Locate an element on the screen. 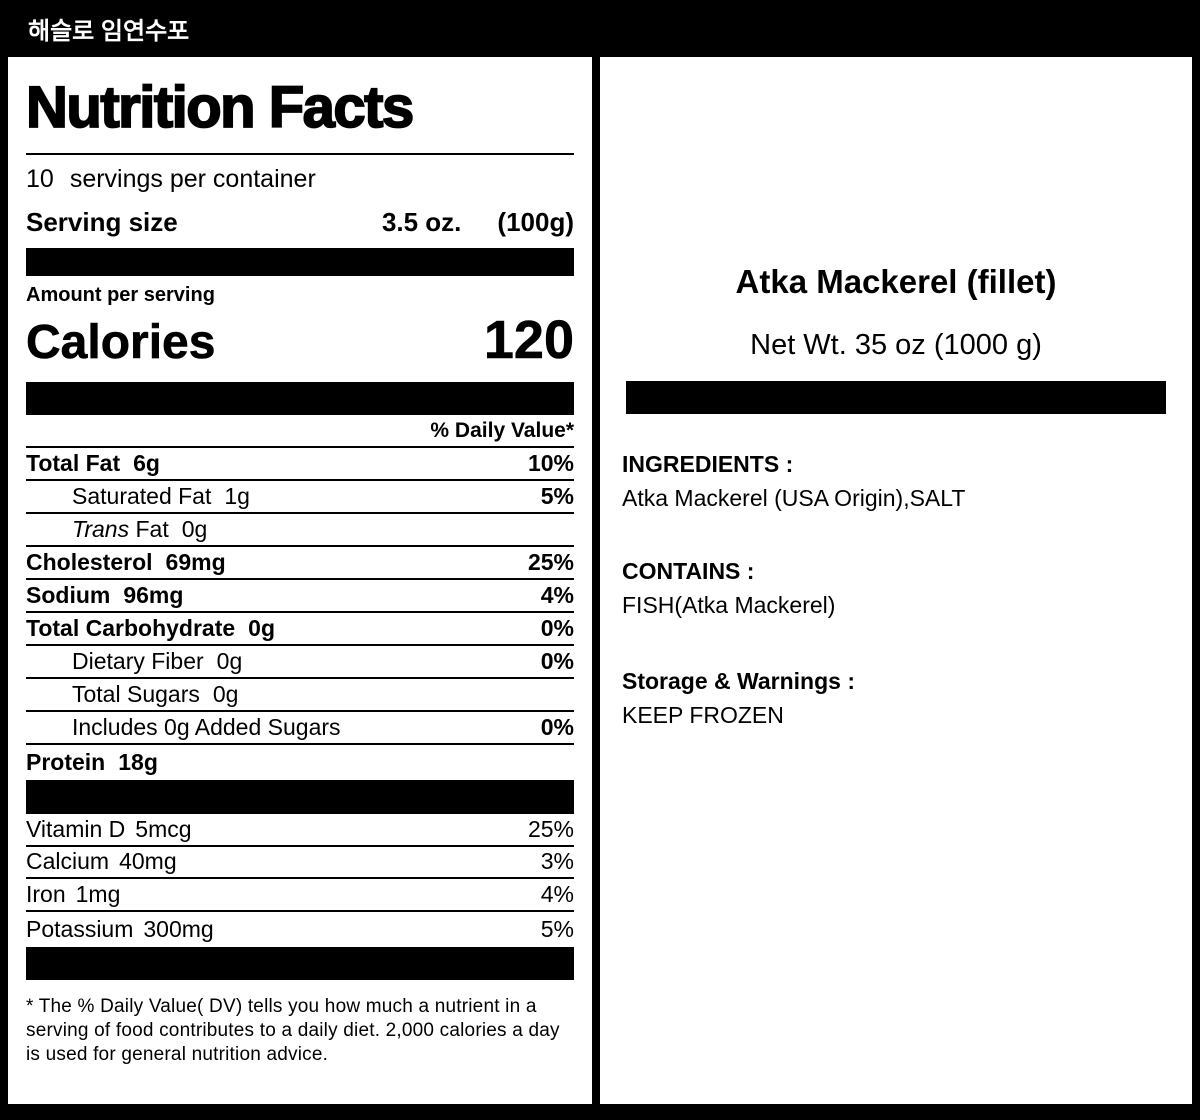  ingredients-heading: INGREDIENTS : is located at coordinates (708, 464).